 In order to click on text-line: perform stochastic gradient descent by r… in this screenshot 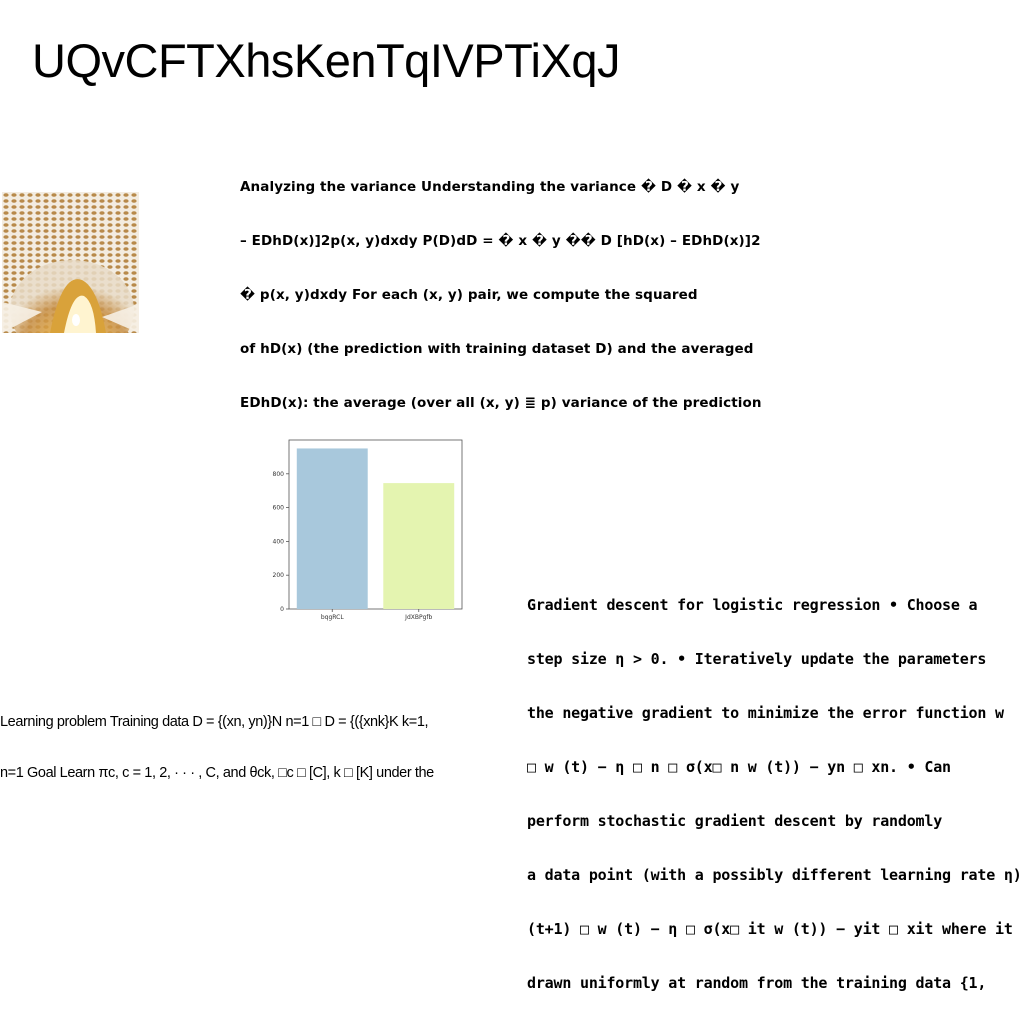, I will do `click(735, 821)`.